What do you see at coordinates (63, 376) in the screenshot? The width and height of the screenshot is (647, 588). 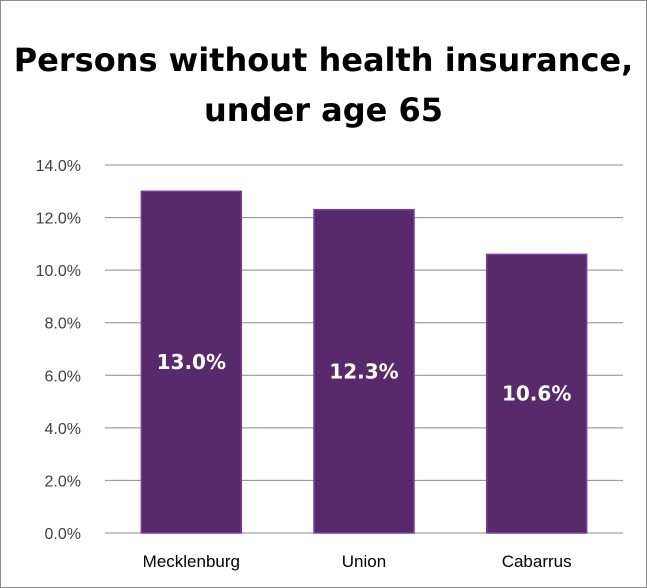 I see `y-tick-label: 6.0%` at bounding box center [63, 376].